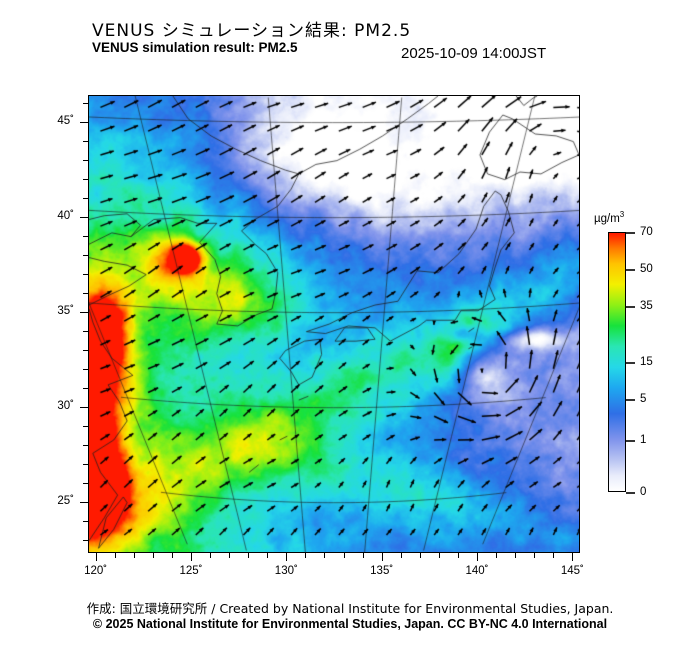  What do you see at coordinates (643, 440) in the screenshot?
I see `colorbar-tick-label: 1` at bounding box center [643, 440].